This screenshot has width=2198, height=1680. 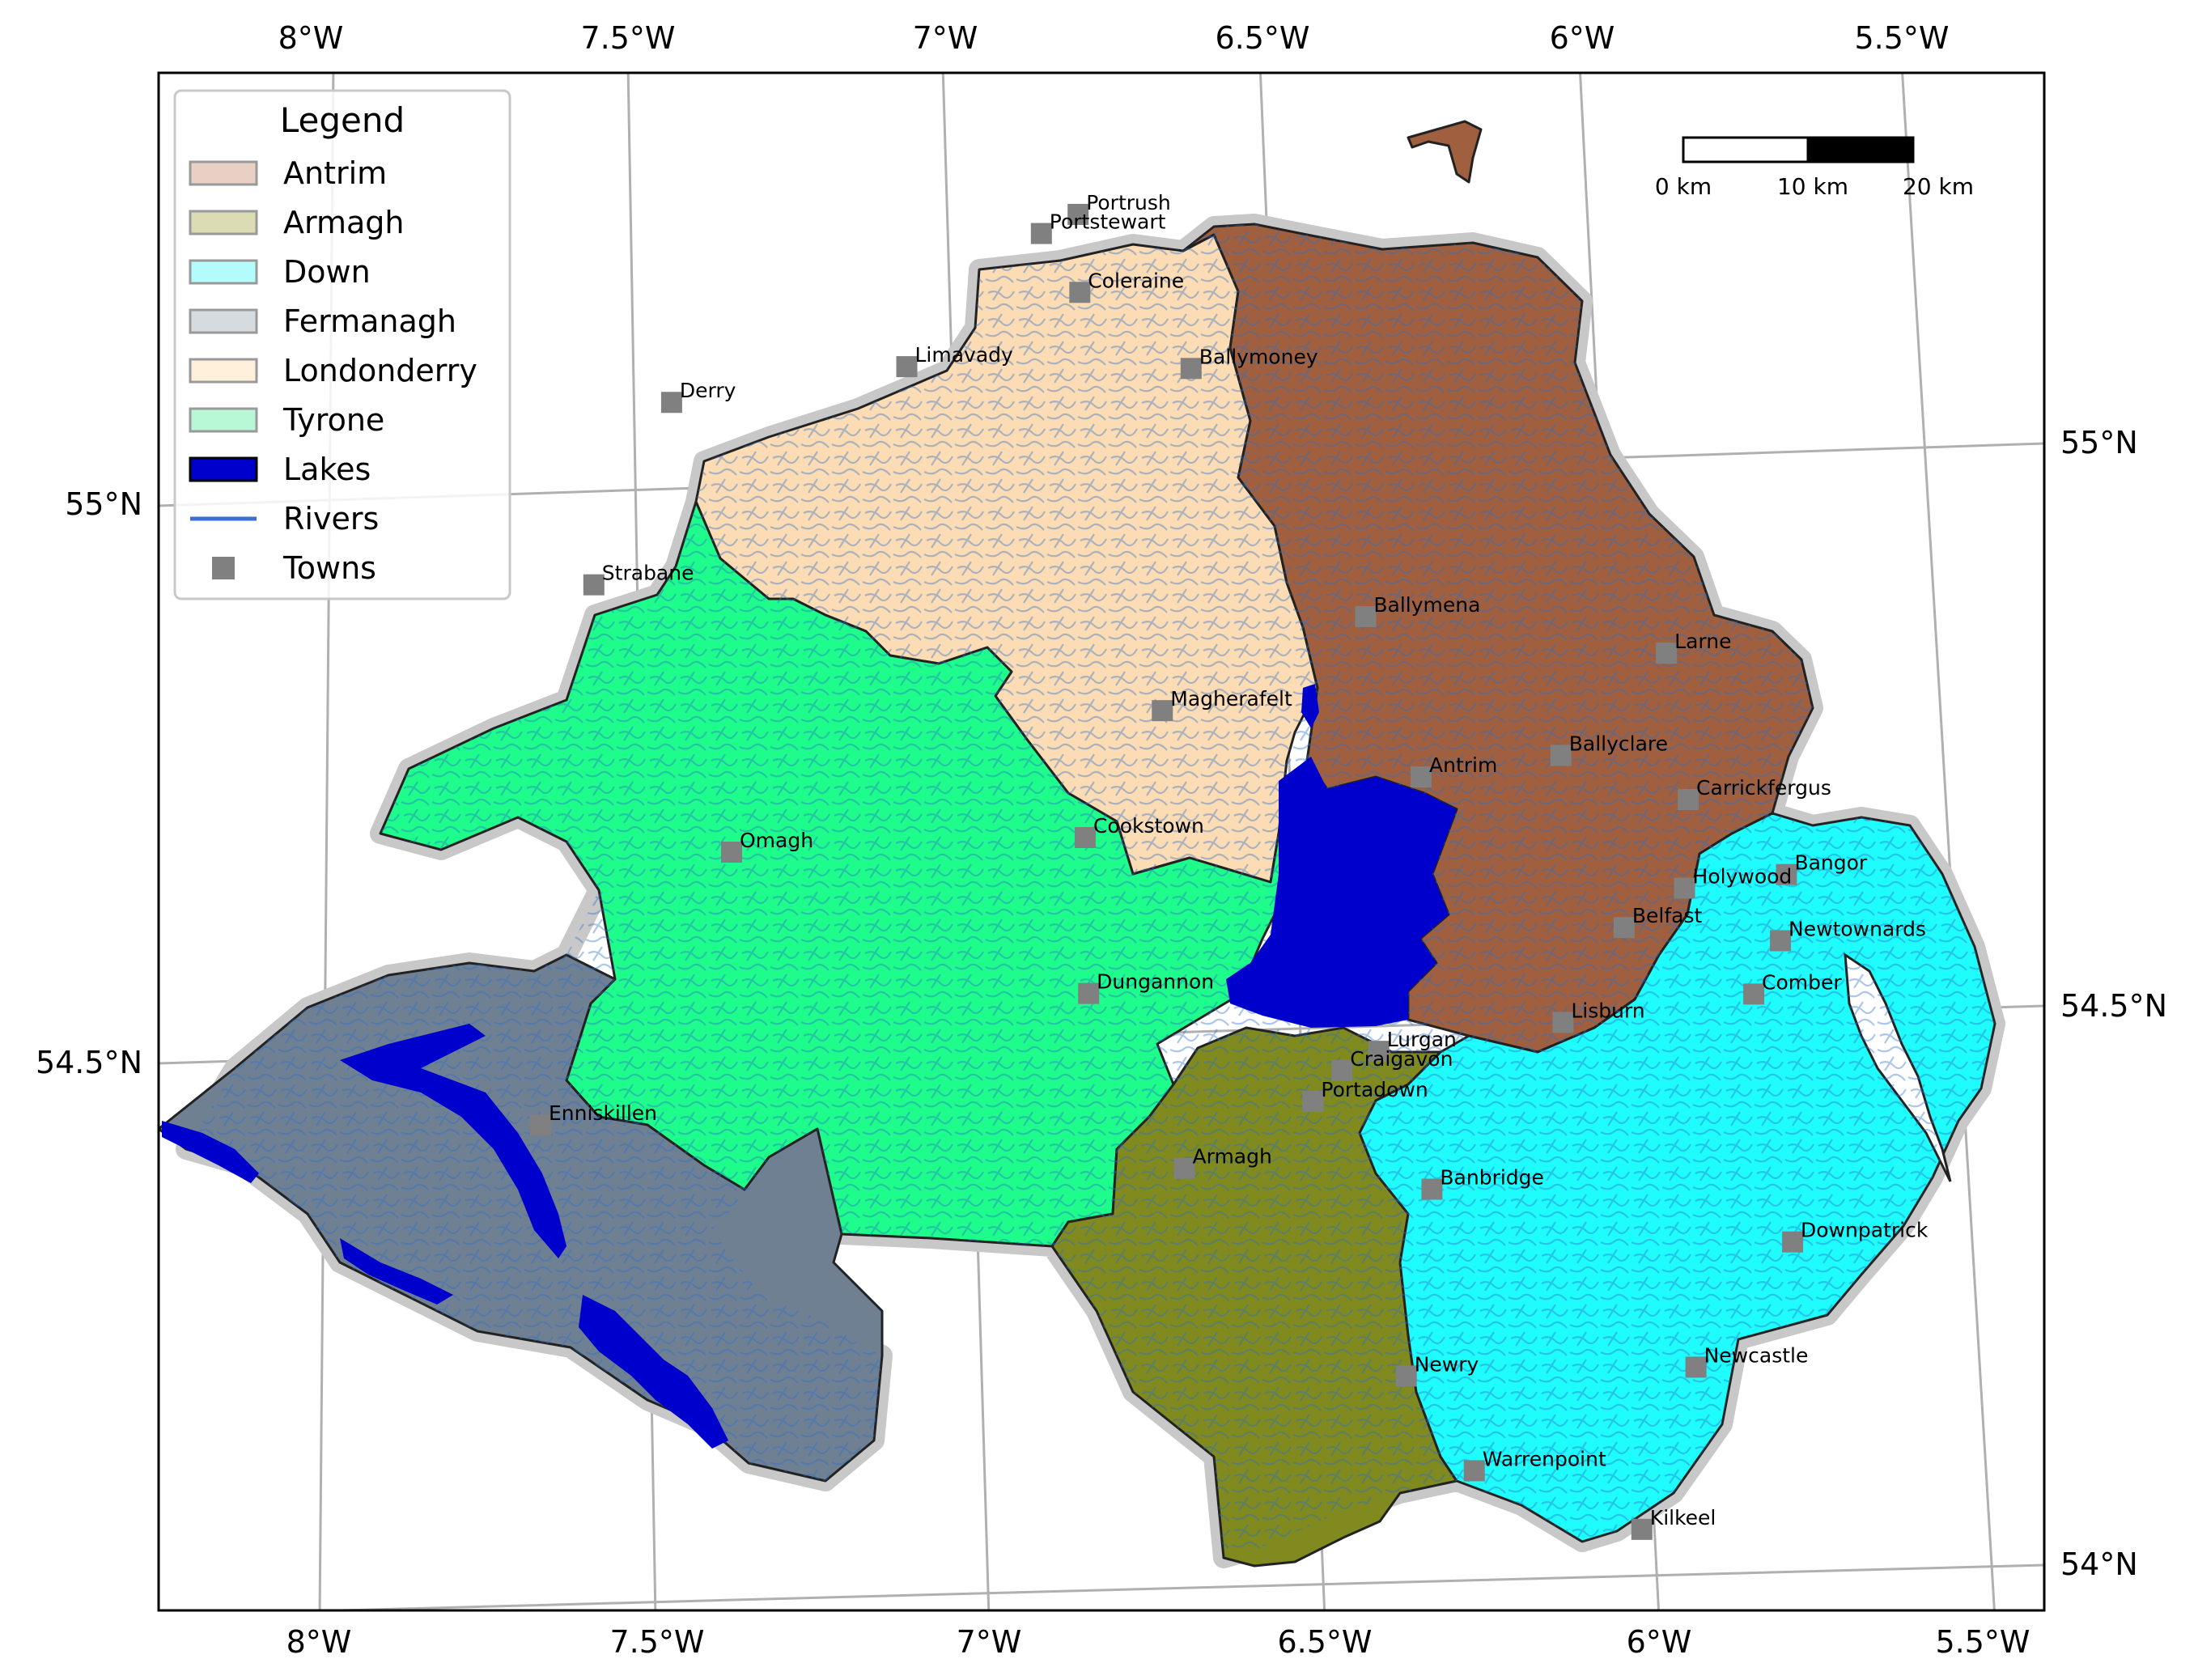 I want to click on town-label: Lurgan, so click(x=1422, y=1040).